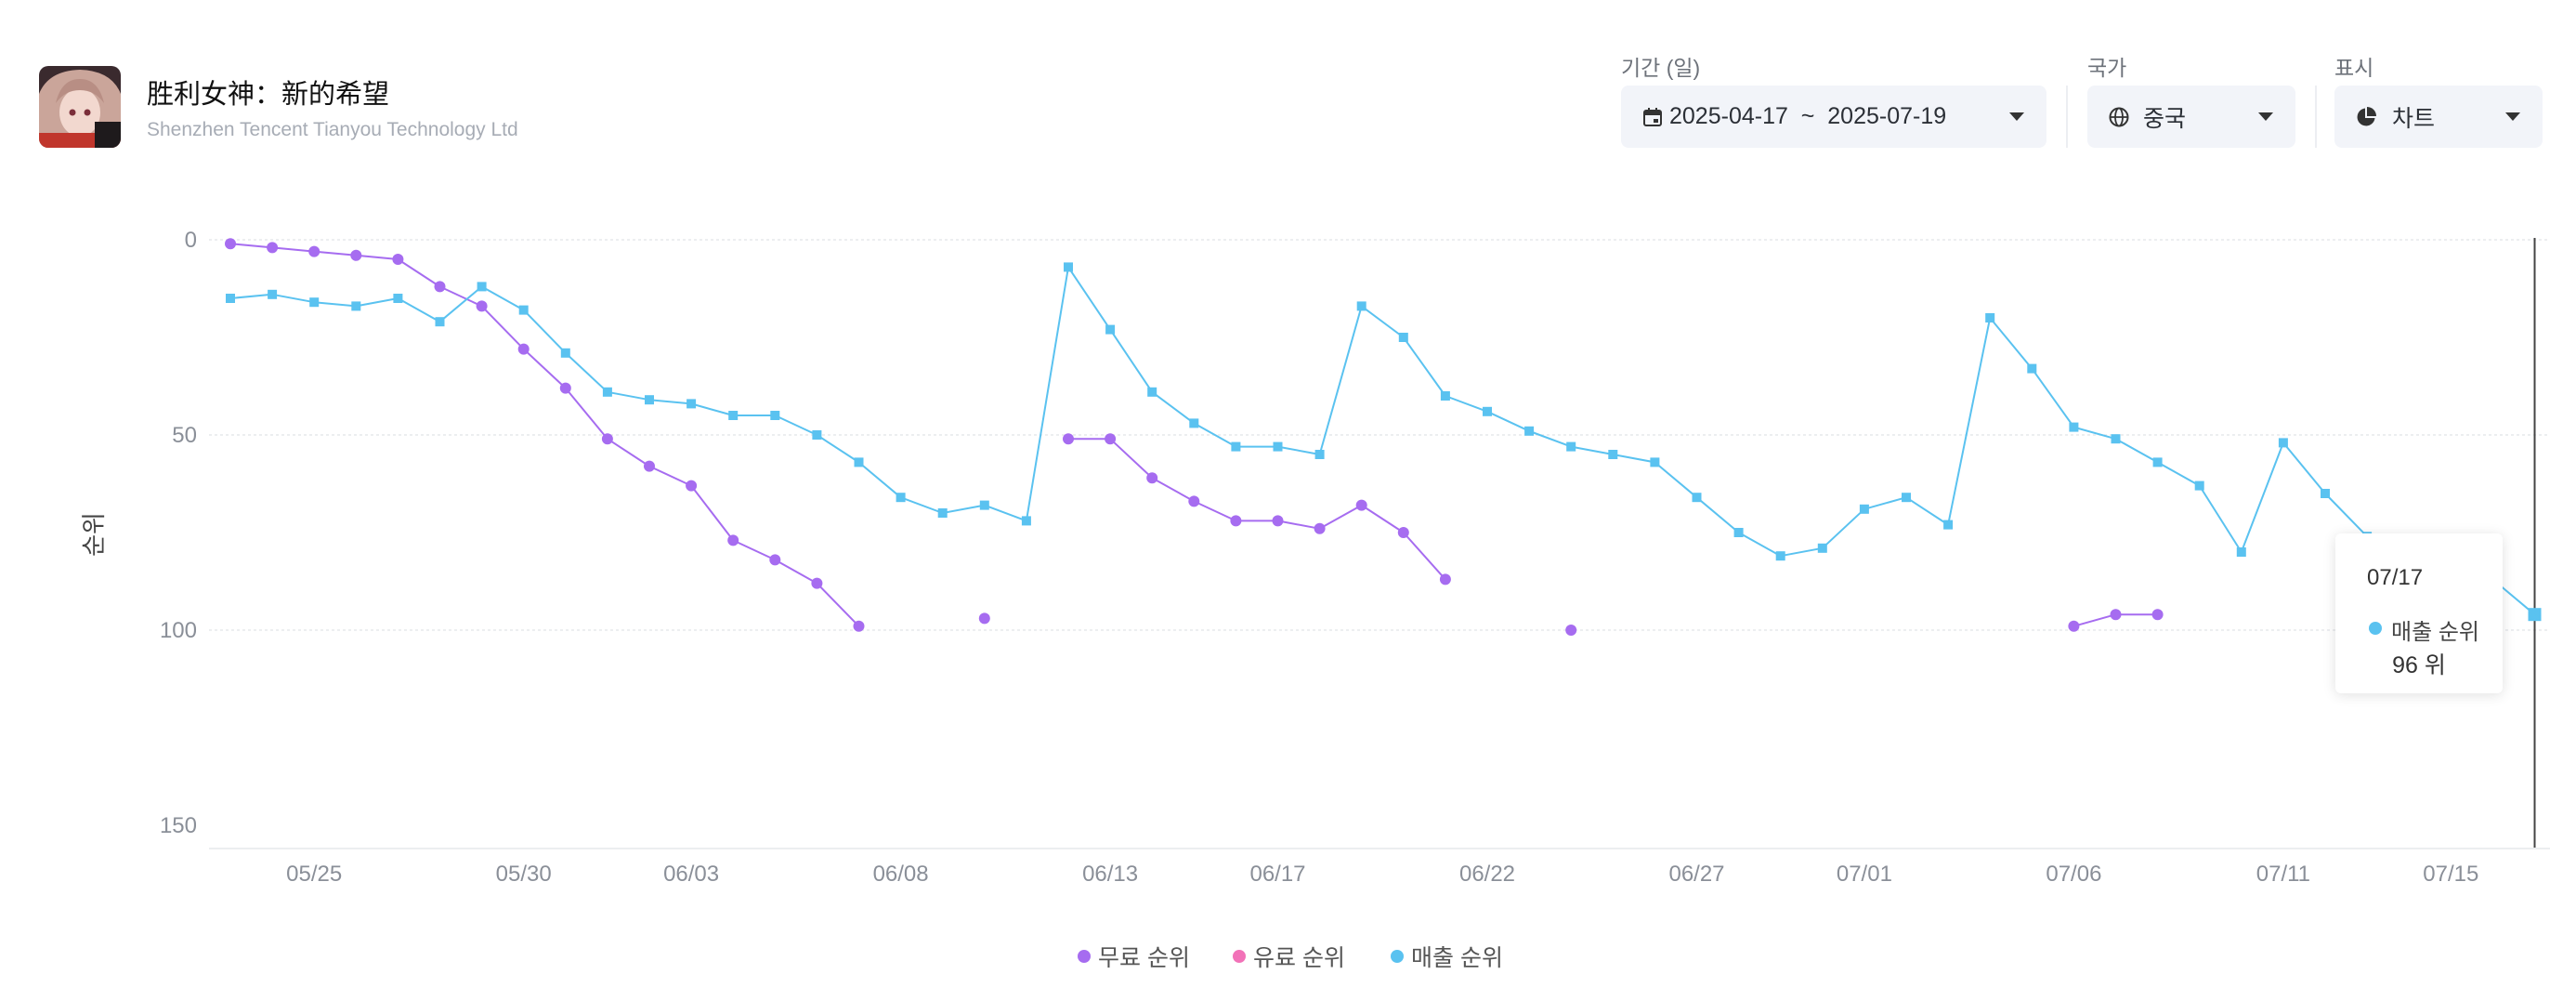 Image resolution: width=2576 pixels, height=987 pixels. What do you see at coordinates (2191, 117) in the screenshot?
I see `country-select: 중국` at bounding box center [2191, 117].